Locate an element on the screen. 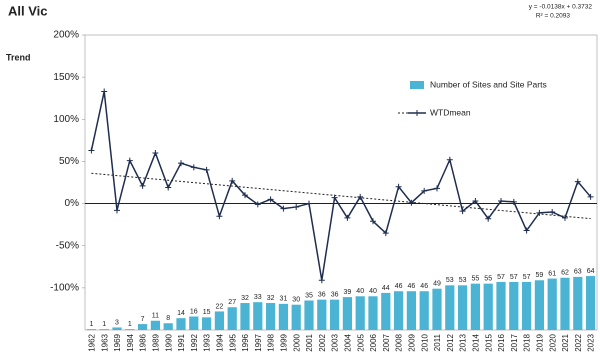 Image resolution: width=600 pixels, height=360 pixels. x-tick-label: 2000 is located at coordinates (296, 342).